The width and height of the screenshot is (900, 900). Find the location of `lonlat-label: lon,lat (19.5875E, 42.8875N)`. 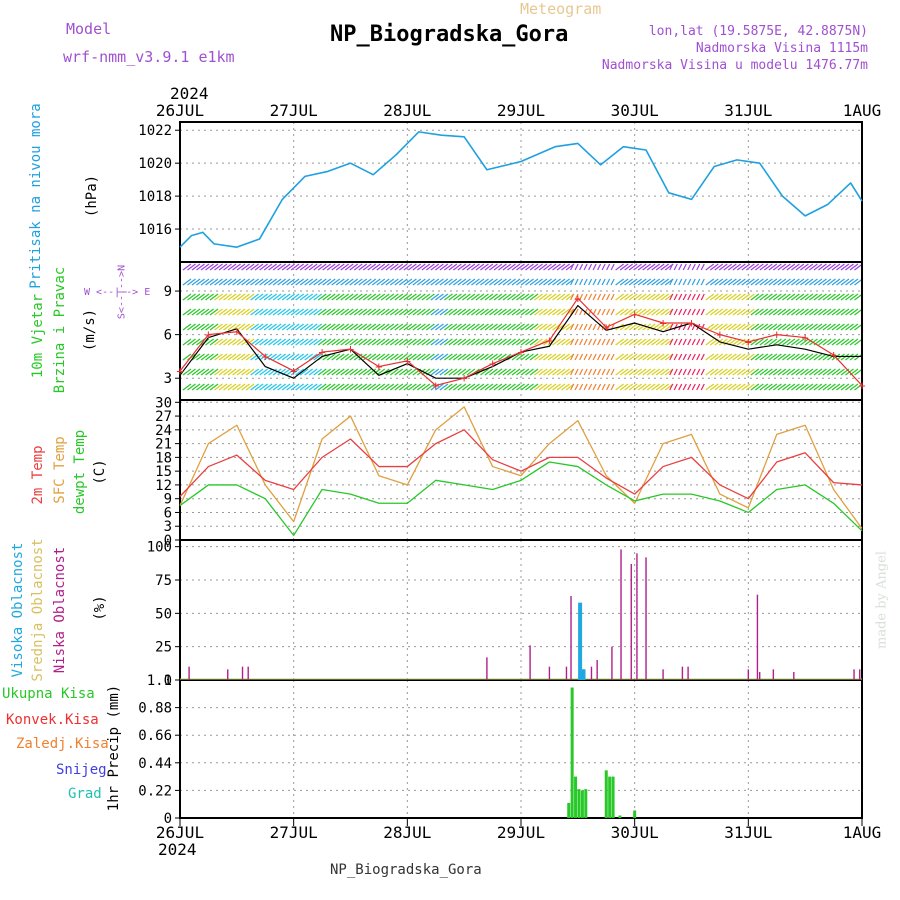

lonlat-label: lon,lat (19.5875E, 42.8875N) is located at coordinates (758, 31).